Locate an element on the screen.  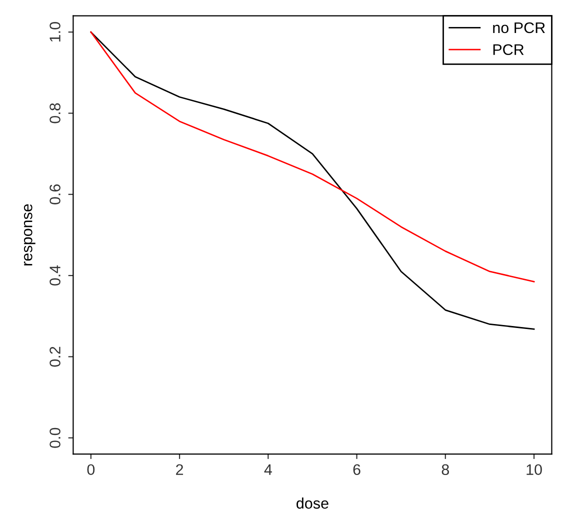
x-axis-title: dose is located at coordinates (312, 503).